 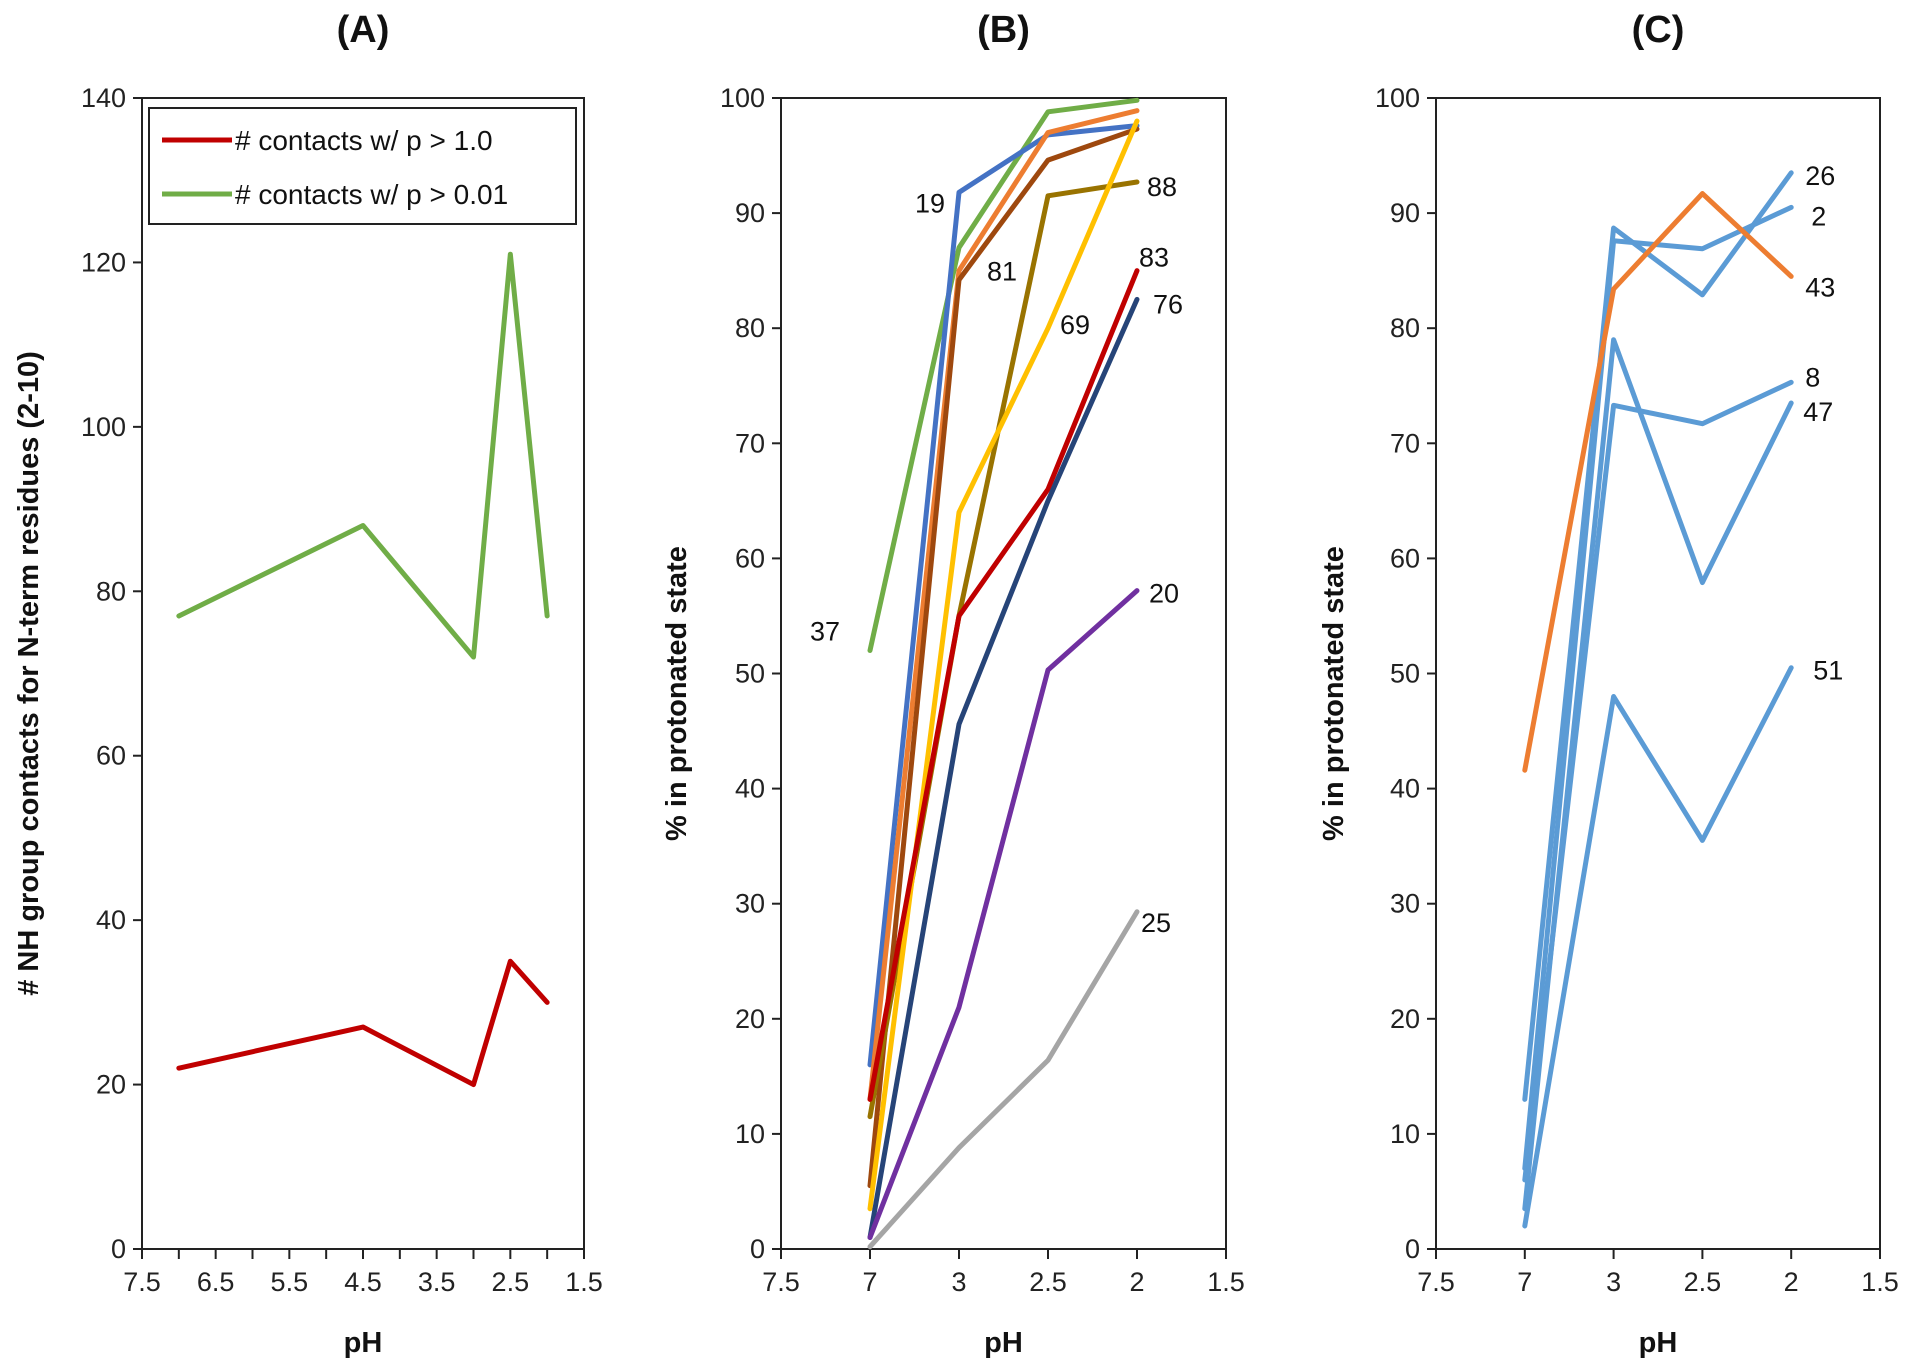 I want to click on y-tick-label: 120, so click(x=103, y=262).